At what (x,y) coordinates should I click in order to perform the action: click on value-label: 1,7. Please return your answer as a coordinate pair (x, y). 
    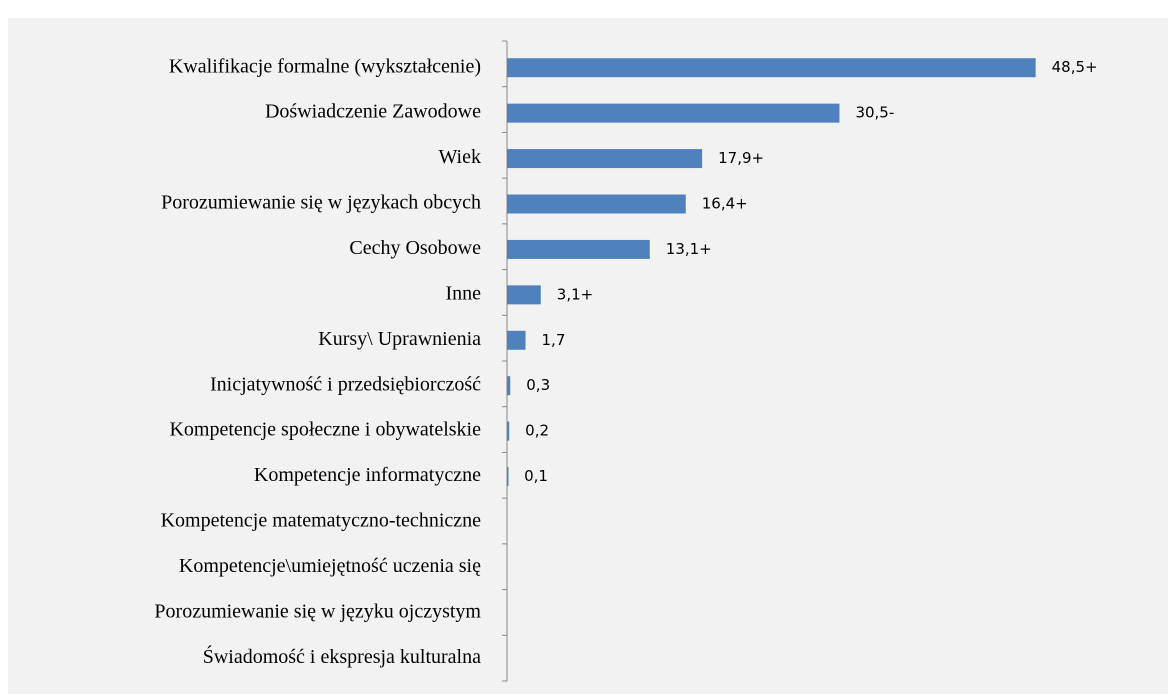
    Looking at the image, I should click on (554, 340).